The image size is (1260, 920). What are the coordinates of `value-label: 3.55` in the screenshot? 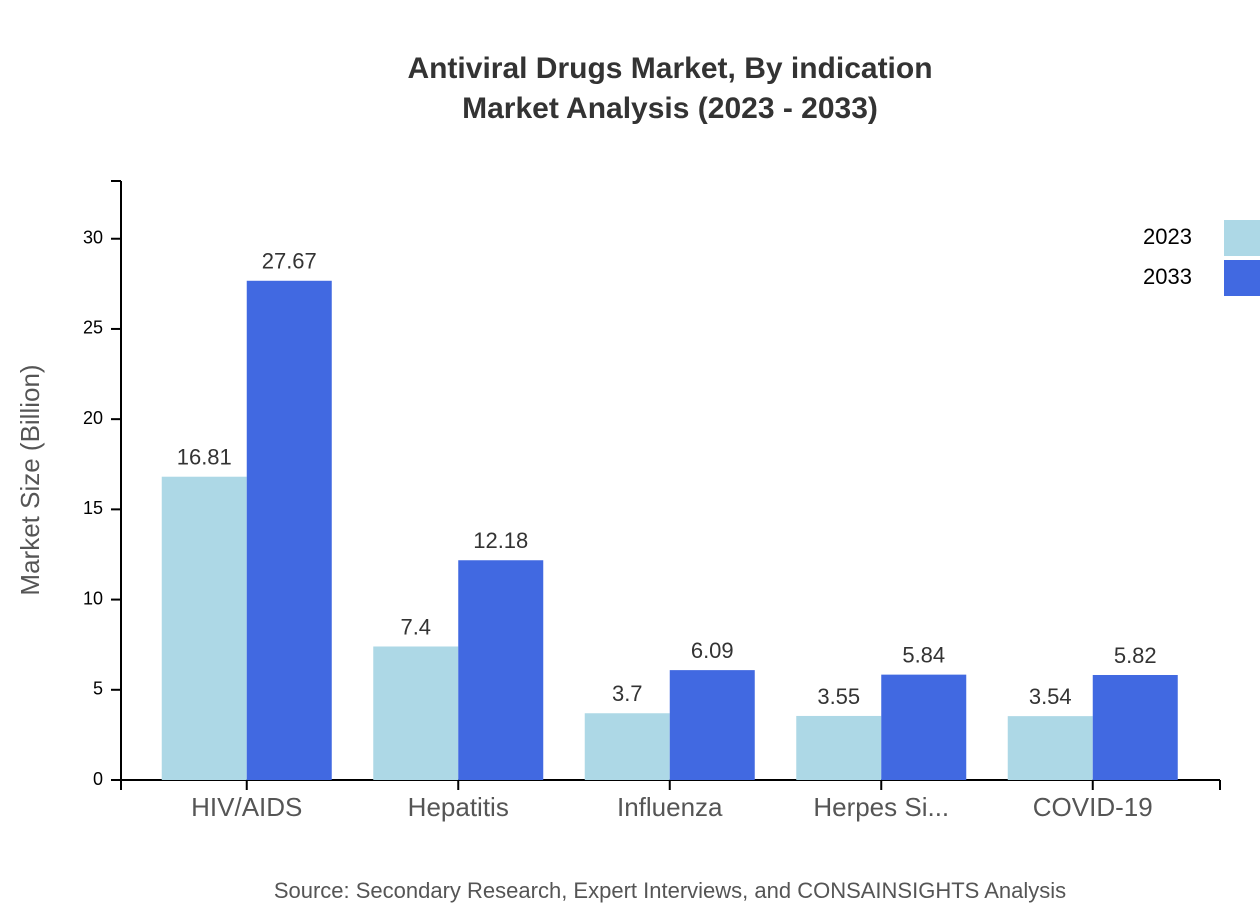 It's located at (838, 696).